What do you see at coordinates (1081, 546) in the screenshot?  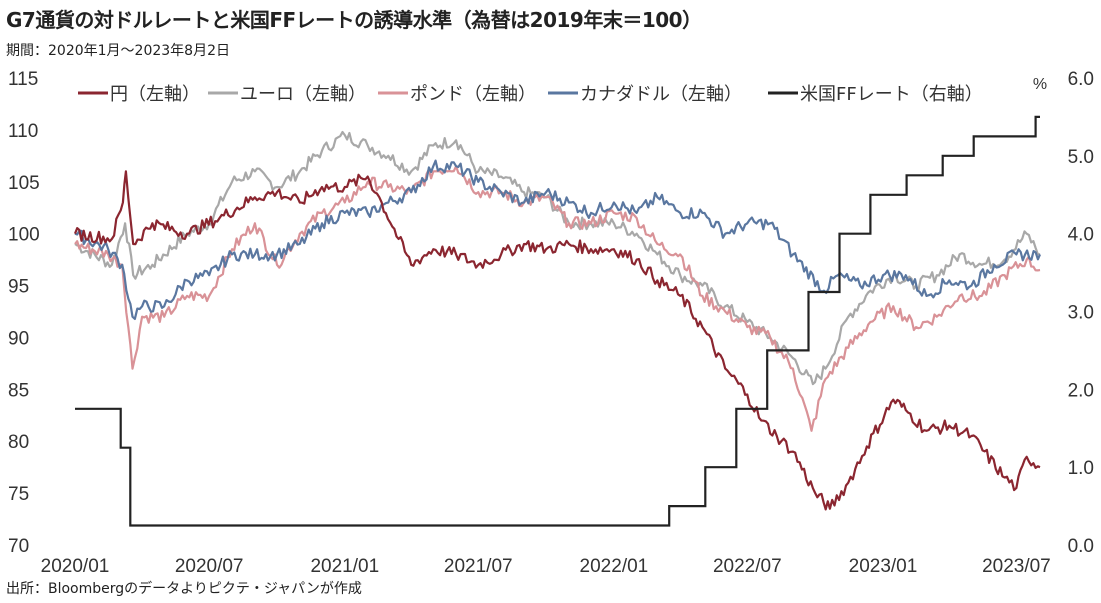 I see `y-right-tick-label: 0.0` at bounding box center [1081, 546].